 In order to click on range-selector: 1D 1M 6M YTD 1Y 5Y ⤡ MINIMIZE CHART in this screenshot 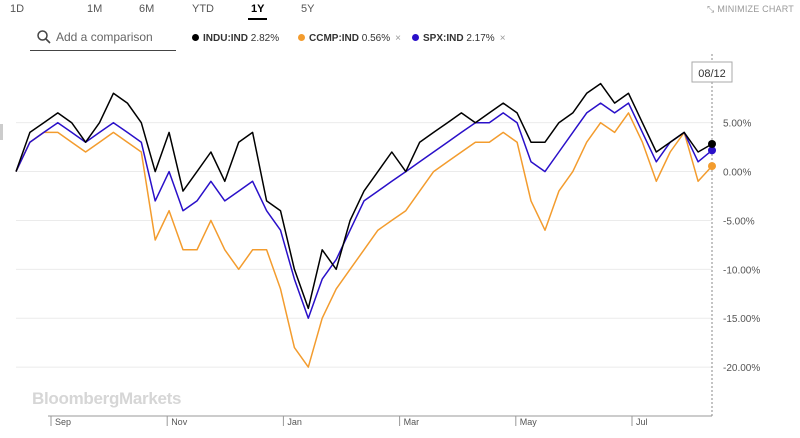, I will do `click(400, 11)`.